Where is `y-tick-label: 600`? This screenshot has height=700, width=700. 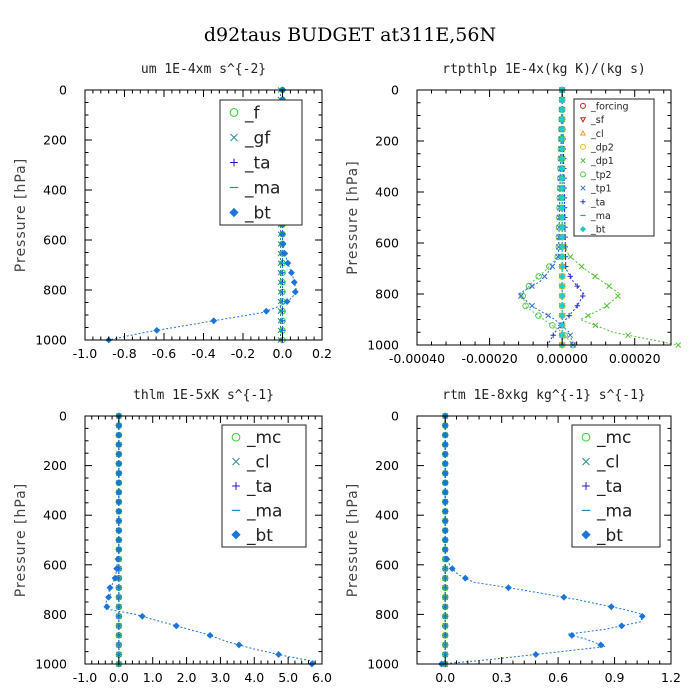
y-tick-label: 600 is located at coordinates (55, 564).